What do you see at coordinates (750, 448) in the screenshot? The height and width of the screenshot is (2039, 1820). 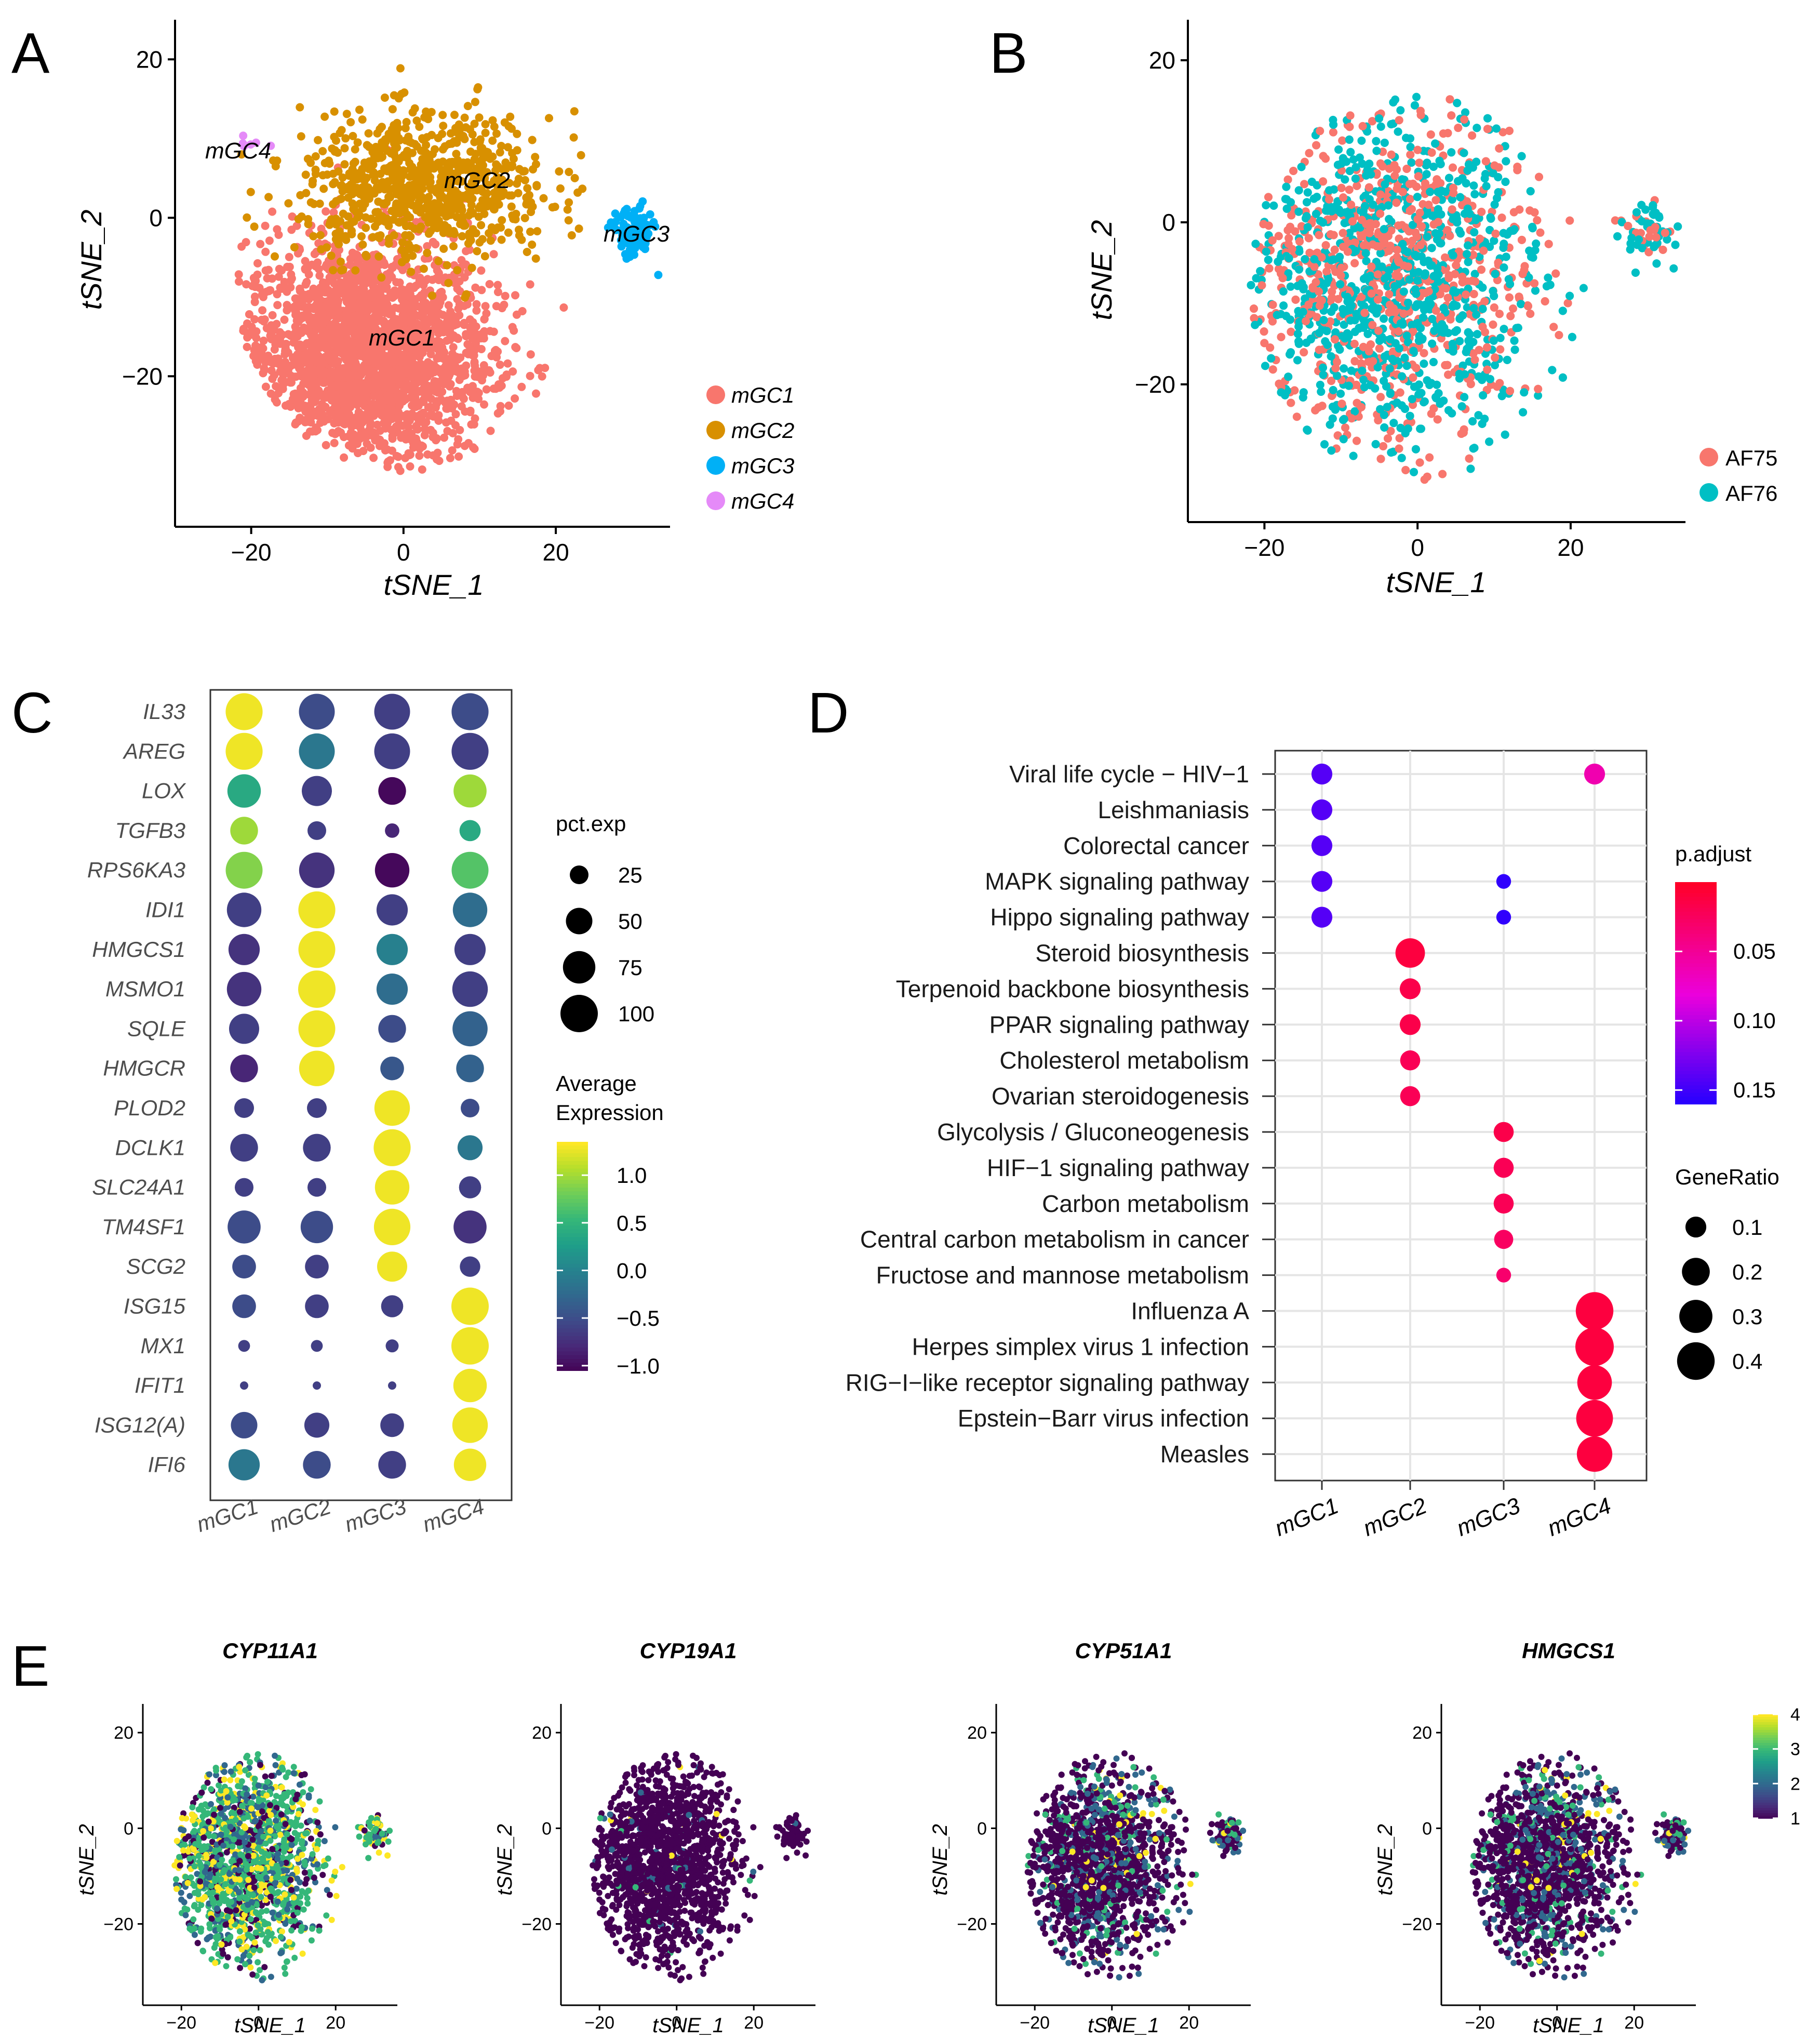 I see `panel-a-legend: mGC1 mGC2 mGC3 mGC4` at bounding box center [750, 448].